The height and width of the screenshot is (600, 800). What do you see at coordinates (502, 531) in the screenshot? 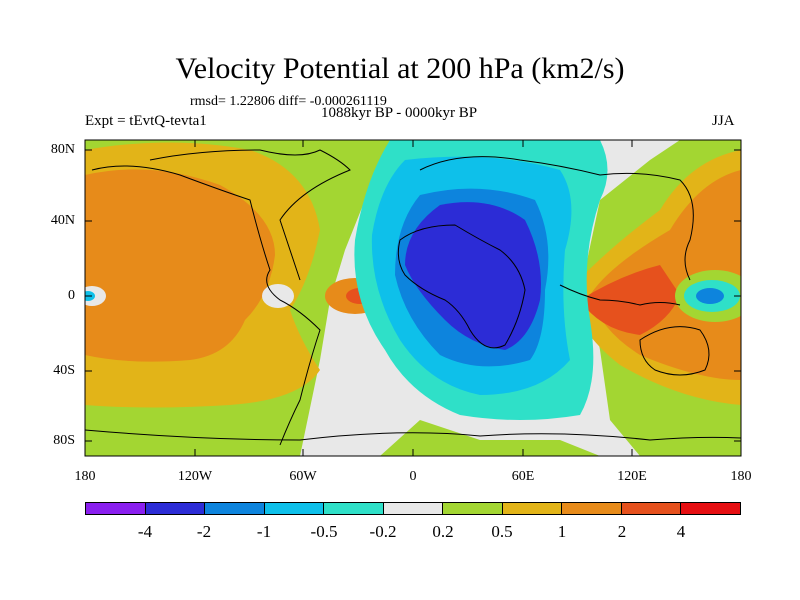
I see `colorbar-label: 0.5` at bounding box center [502, 531].